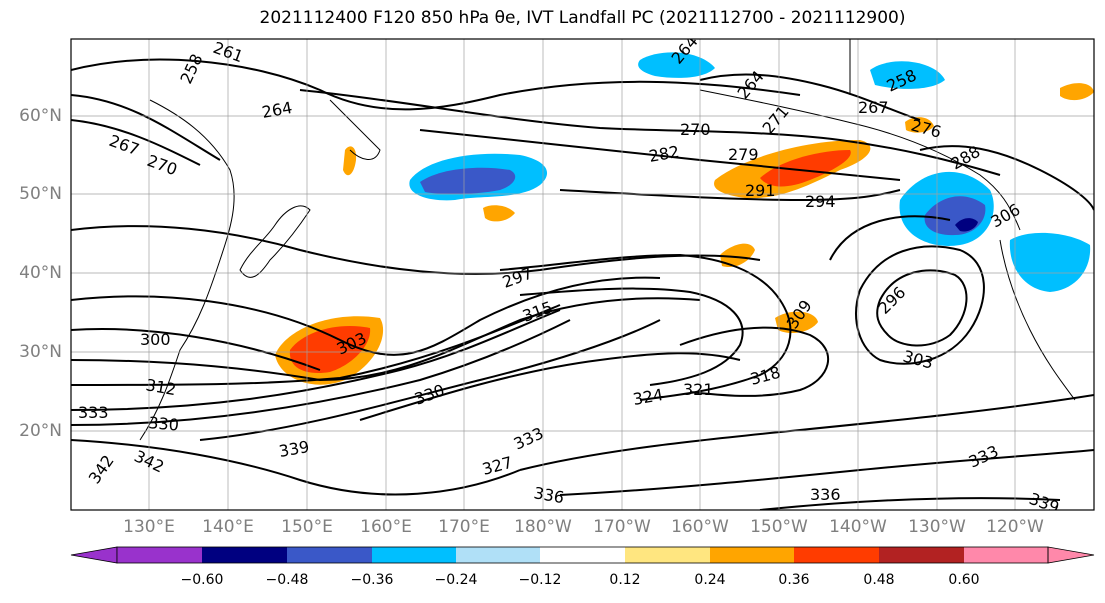 The image size is (1105, 603). I want to click on lon-label: 150°W, so click(779, 527).